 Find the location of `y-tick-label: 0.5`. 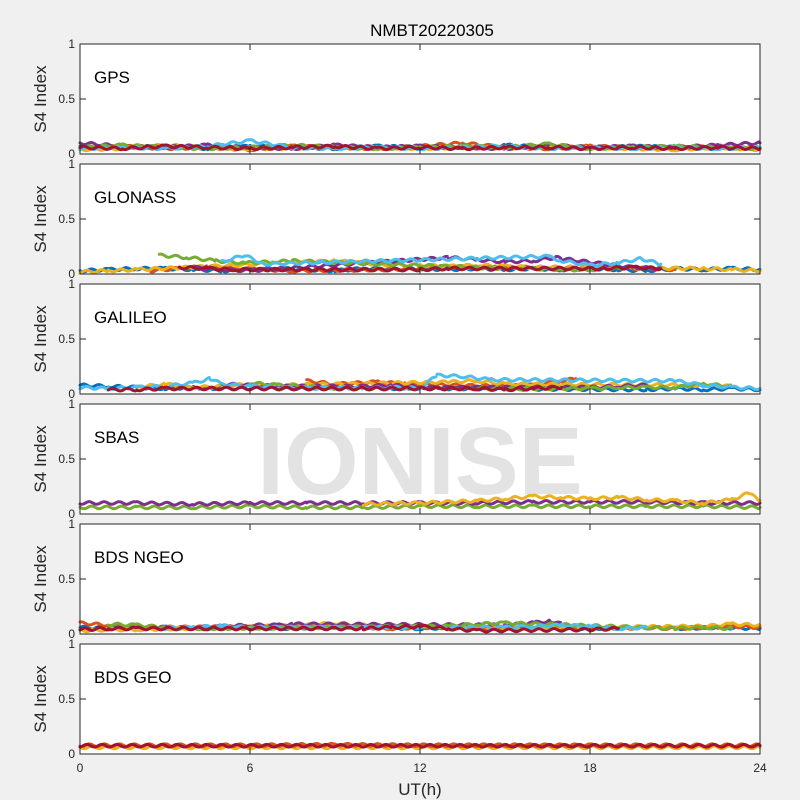

y-tick-label: 0.5 is located at coordinates (66, 99).